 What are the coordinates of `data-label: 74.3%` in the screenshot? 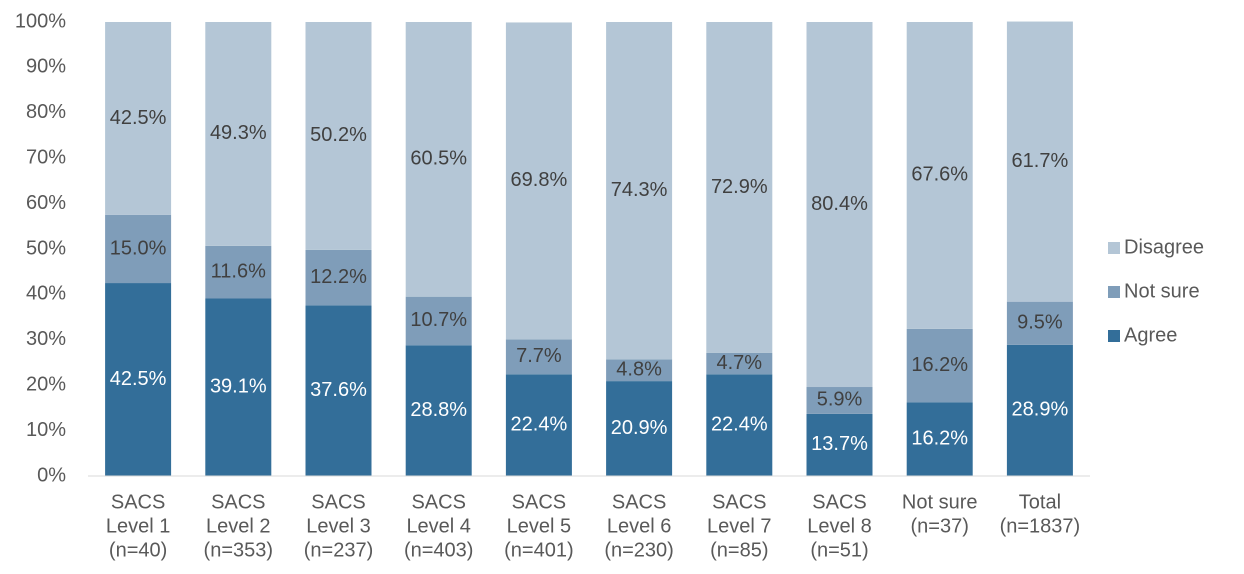 It's located at (639, 190).